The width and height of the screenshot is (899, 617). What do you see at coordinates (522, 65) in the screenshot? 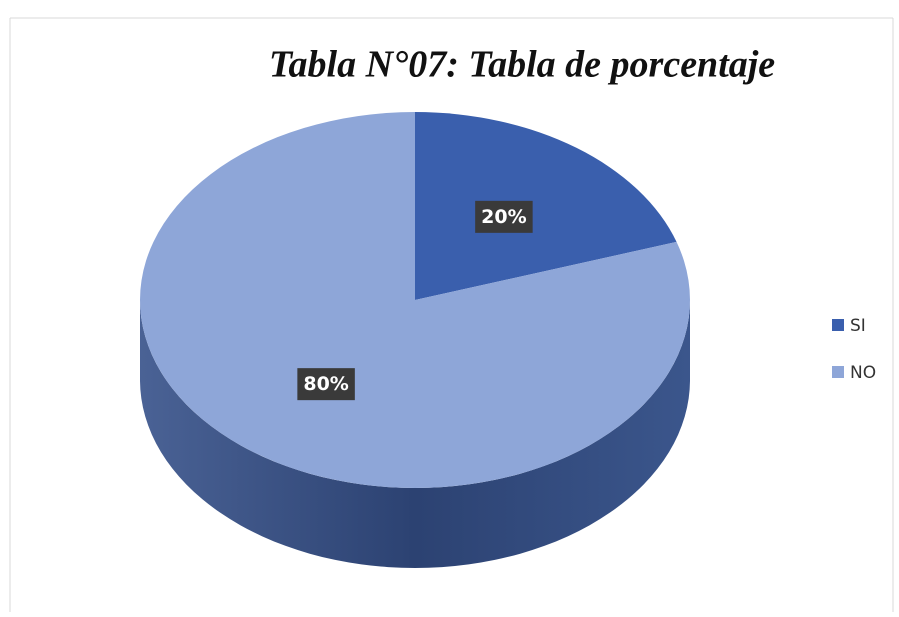
I see `chart-title: Tabla N°07: Tabla de porcentaje` at bounding box center [522, 65].